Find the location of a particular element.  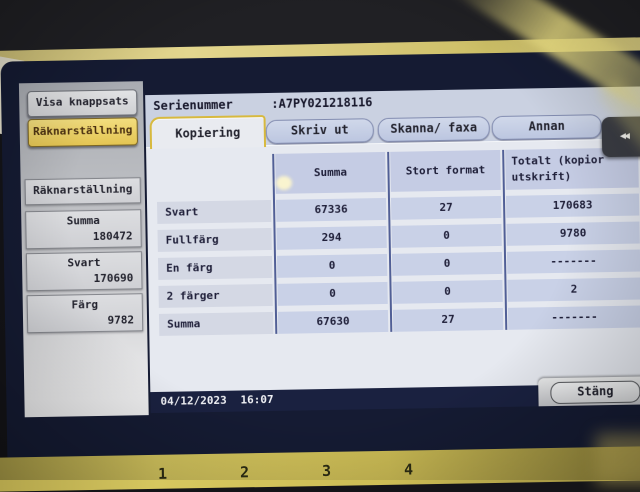

serial-number-row: Serienummer :A7PY021218116 is located at coordinates (262, 104).